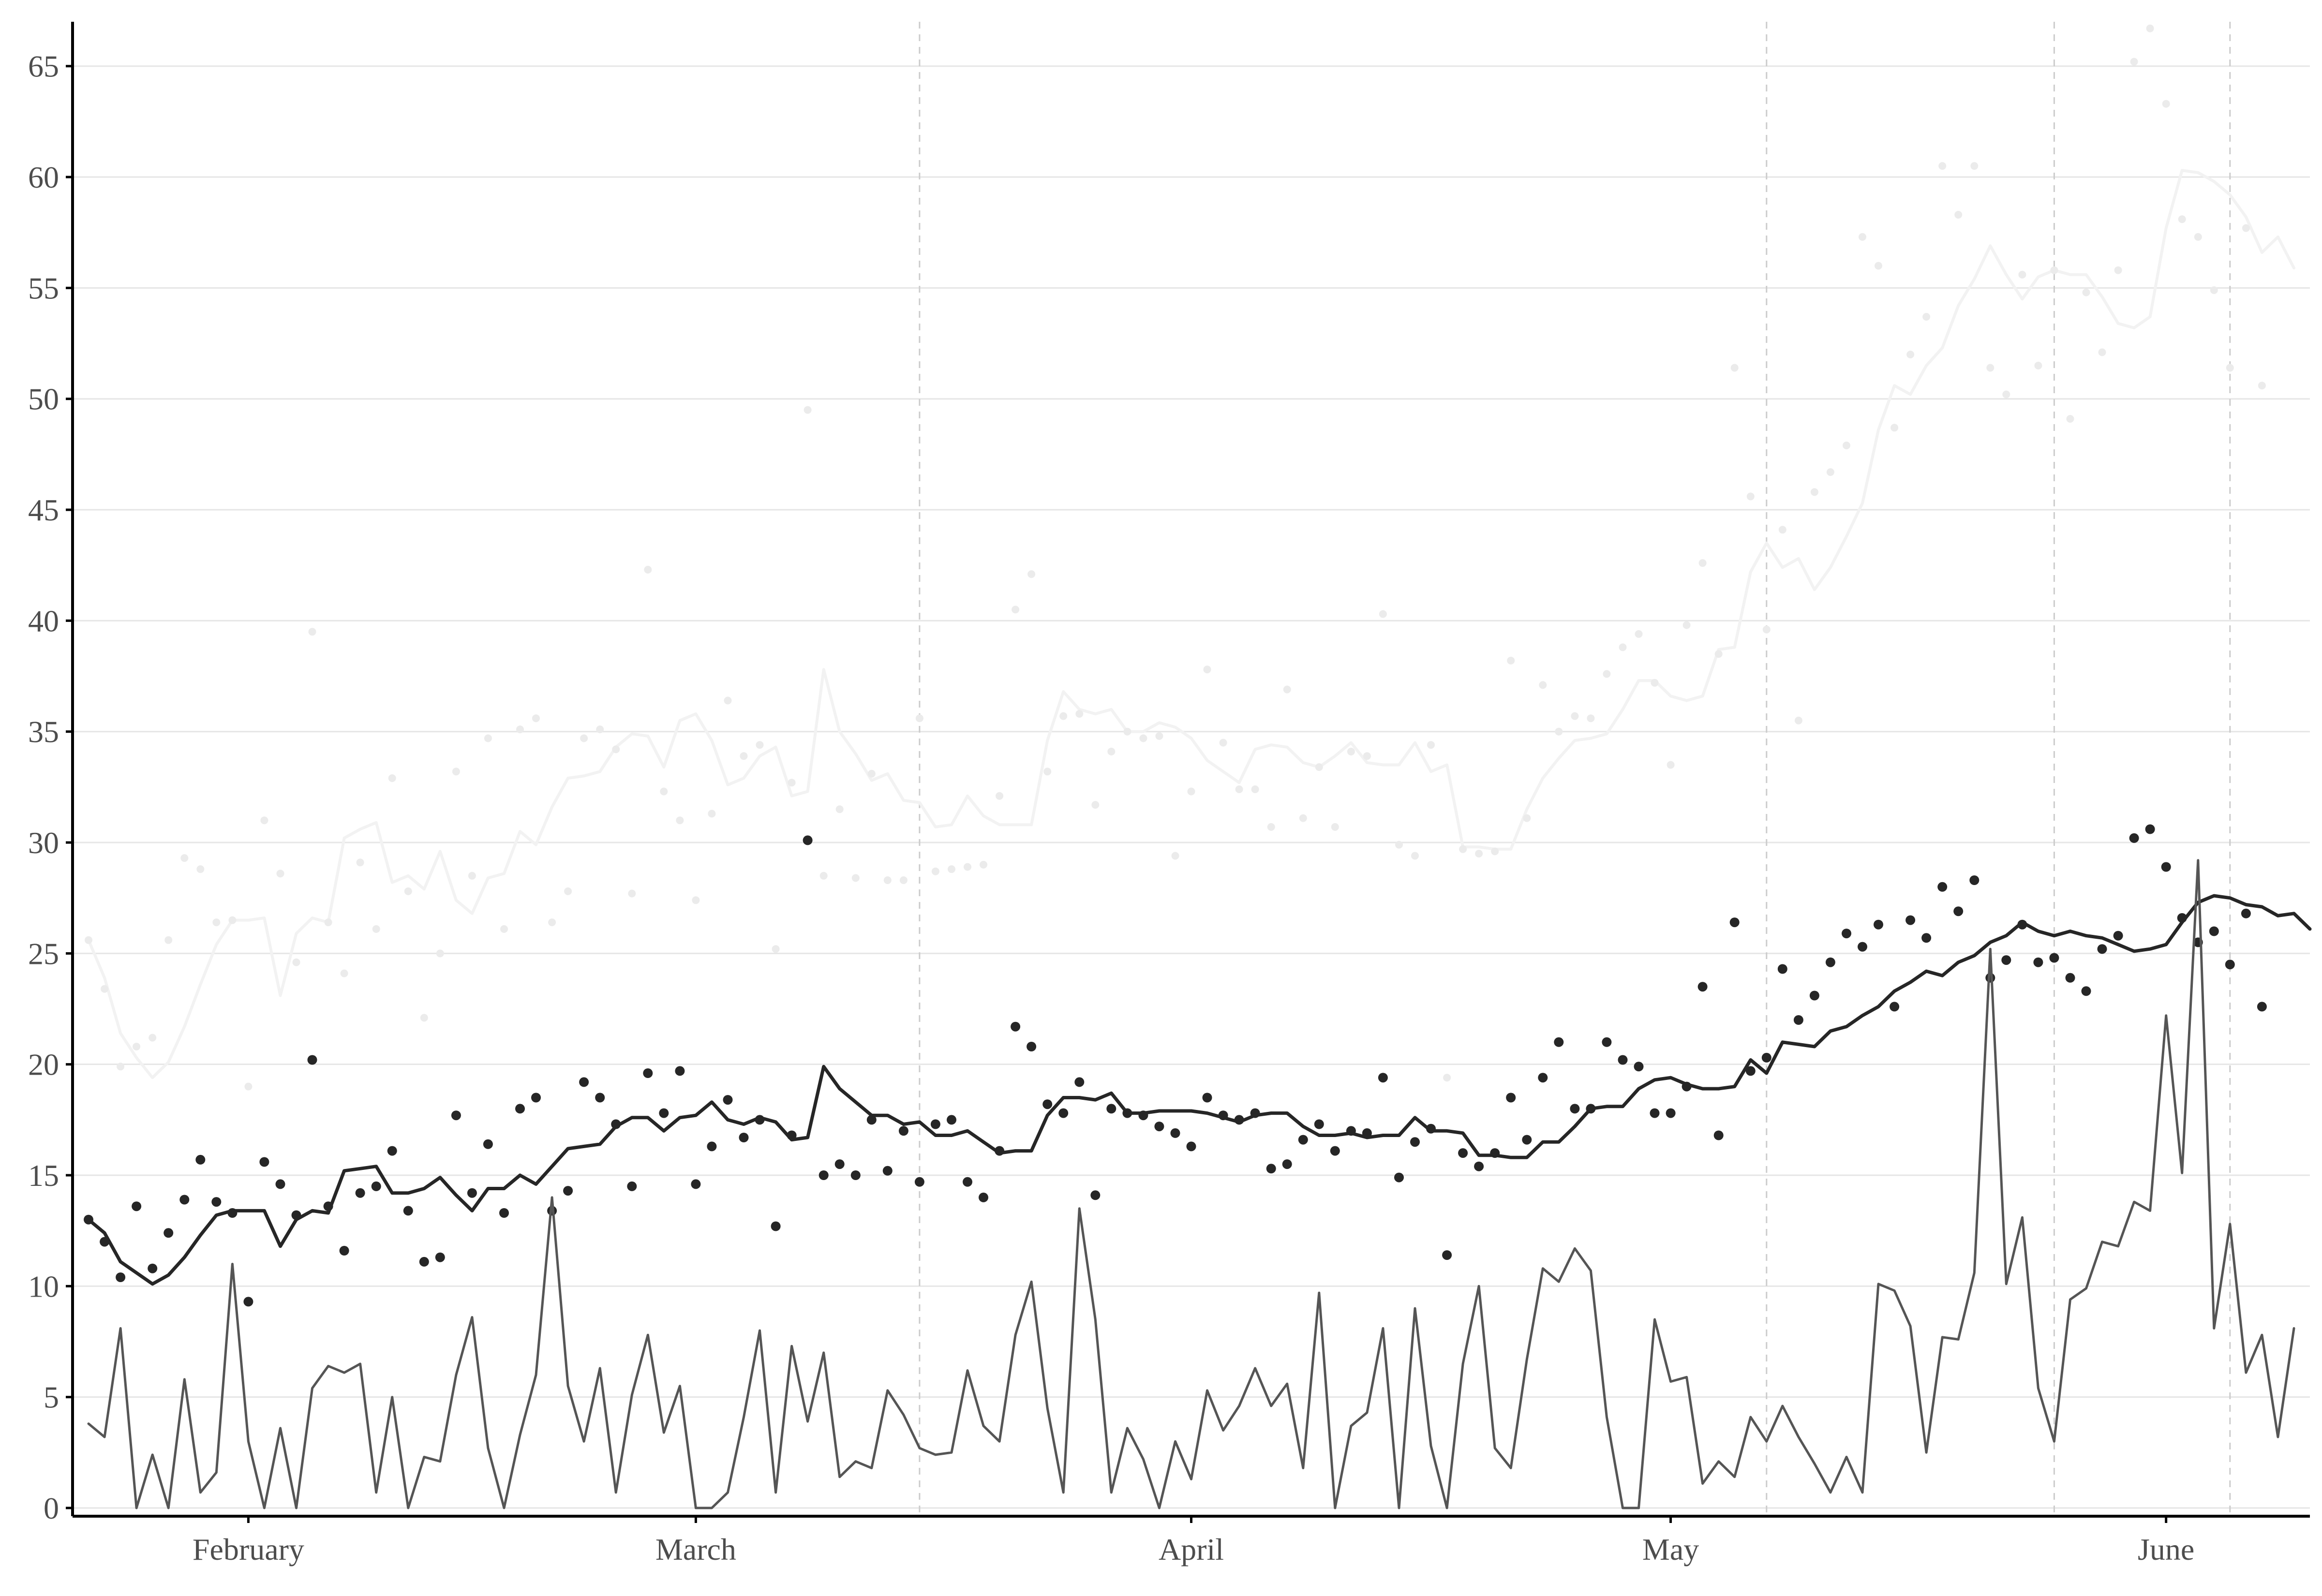  Describe the element at coordinates (43, 732) in the screenshot. I see `y-tick-label: 35` at that location.